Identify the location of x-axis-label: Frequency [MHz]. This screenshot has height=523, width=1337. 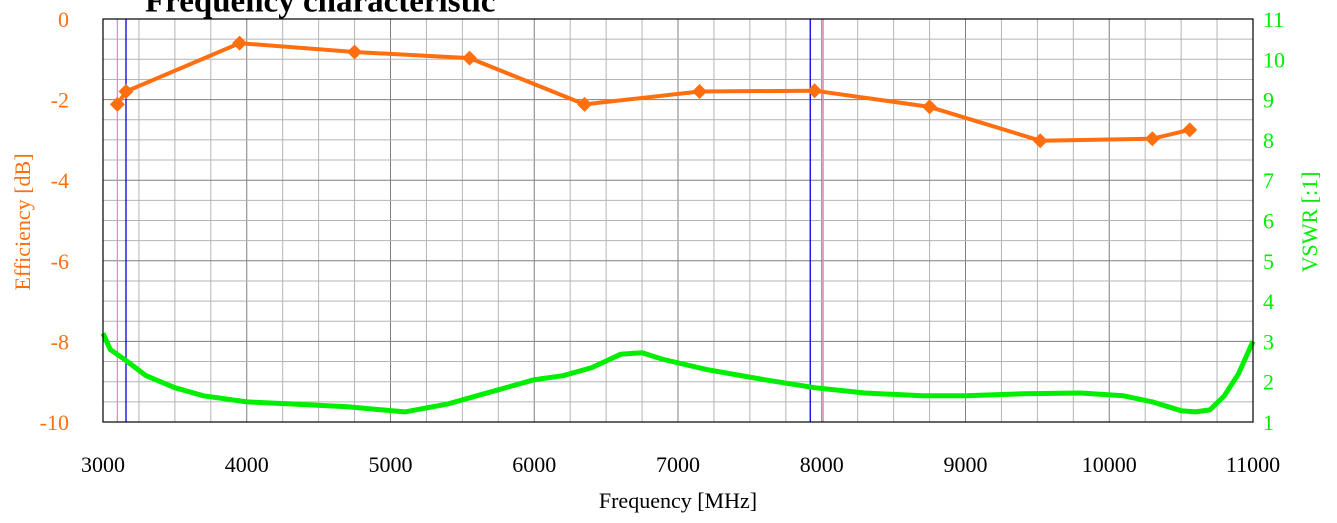
(678, 500).